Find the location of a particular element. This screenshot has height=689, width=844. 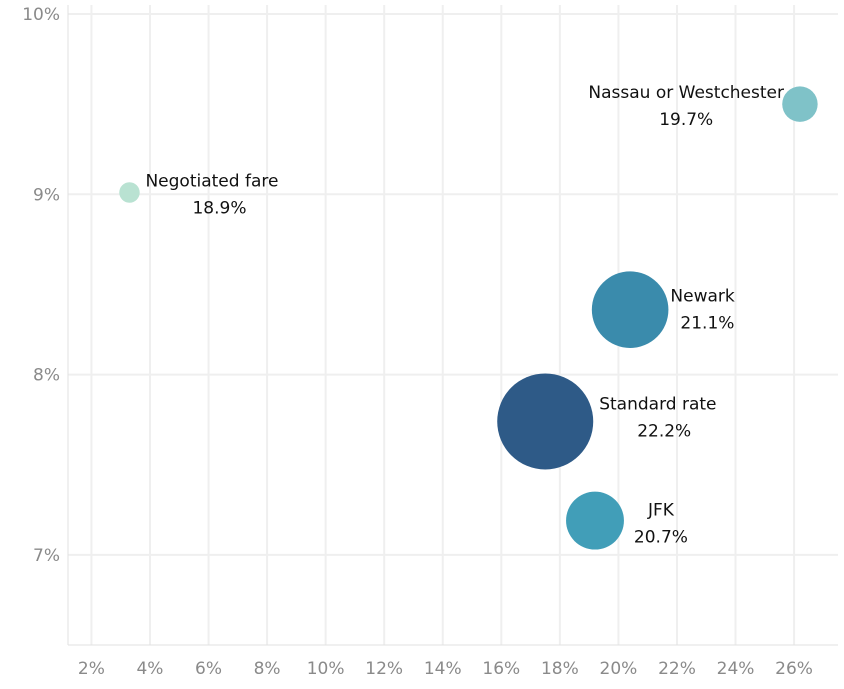

bubble-nassau-or-westchester is located at coordinates (800, 104).